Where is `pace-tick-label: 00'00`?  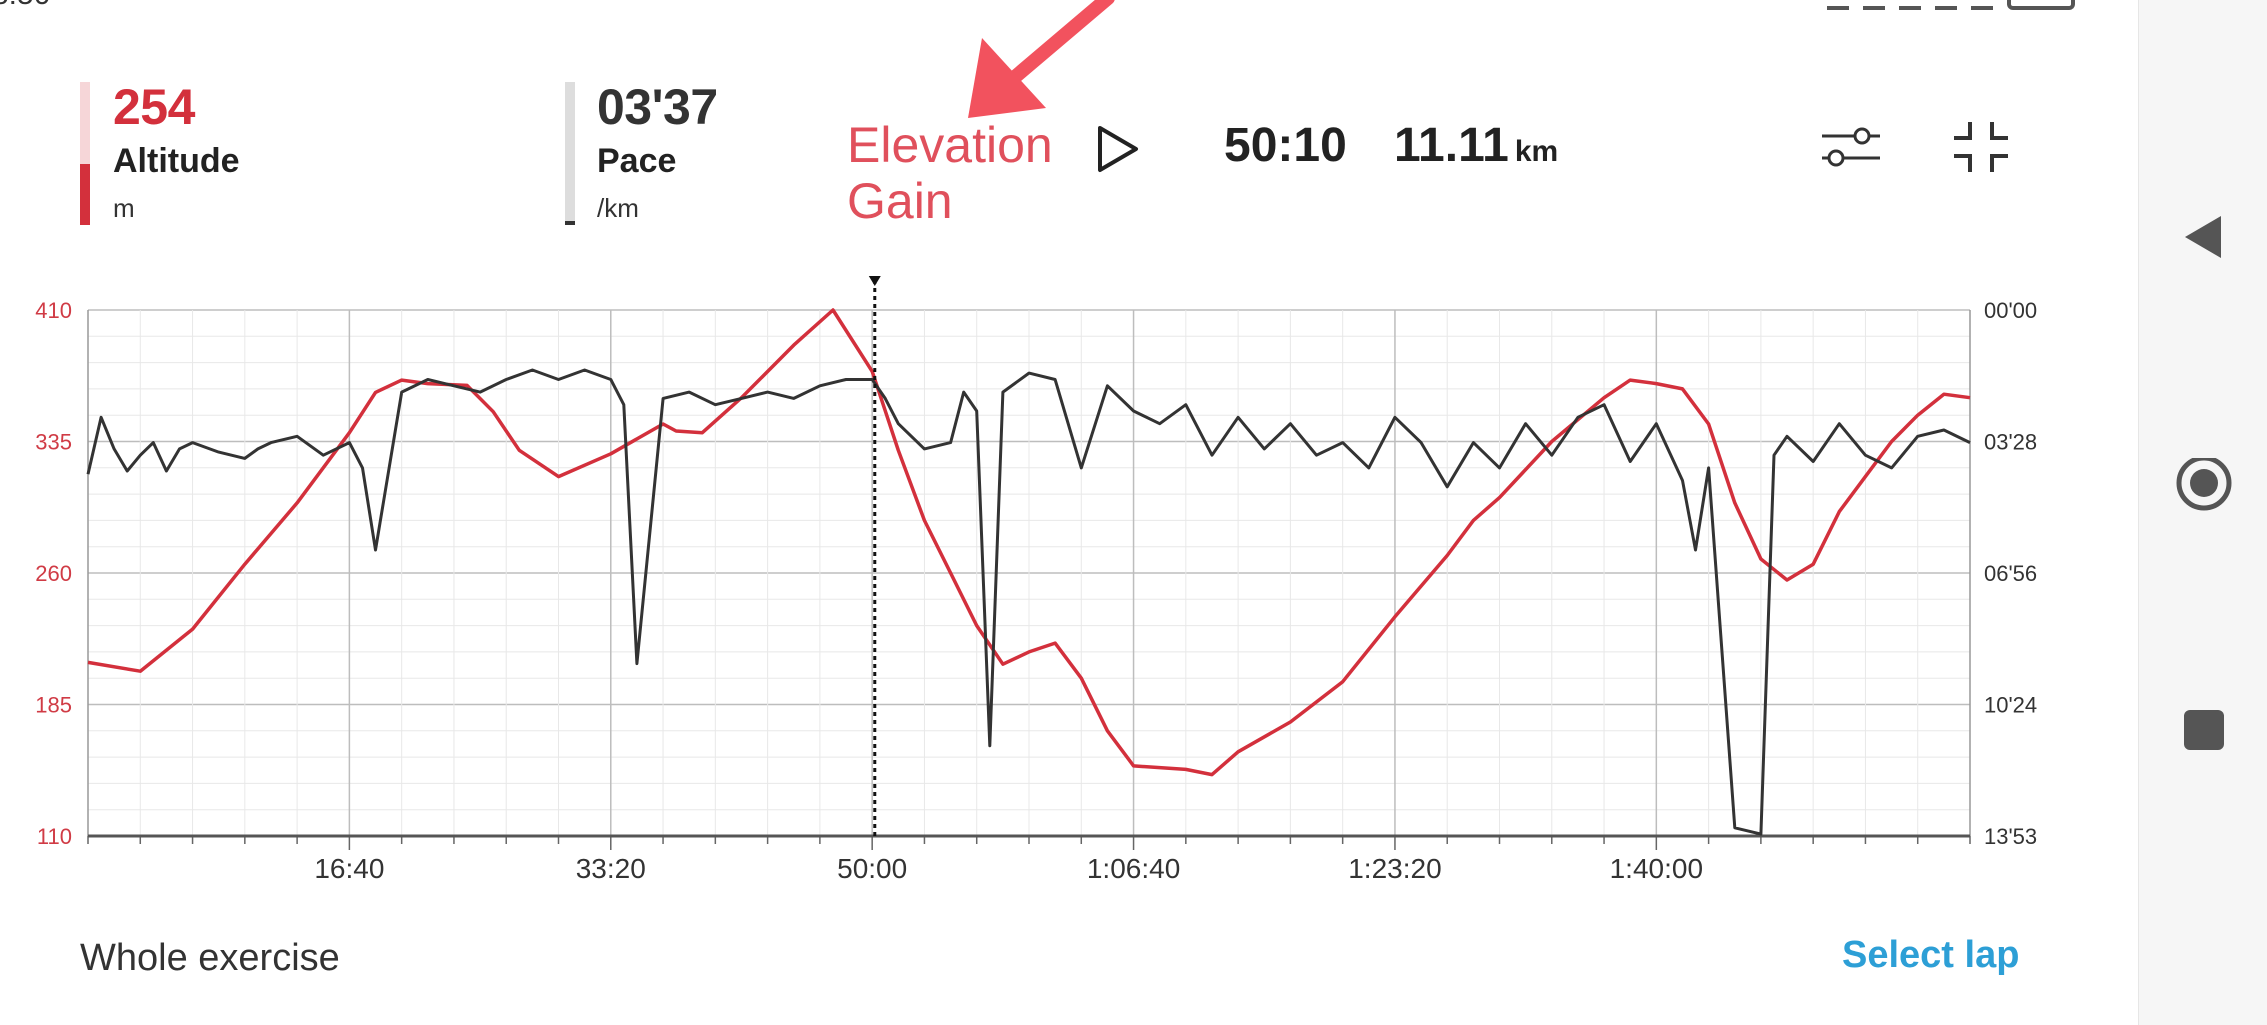 pace-tick-label: 00'00 is located at coordinates (2010, 310).